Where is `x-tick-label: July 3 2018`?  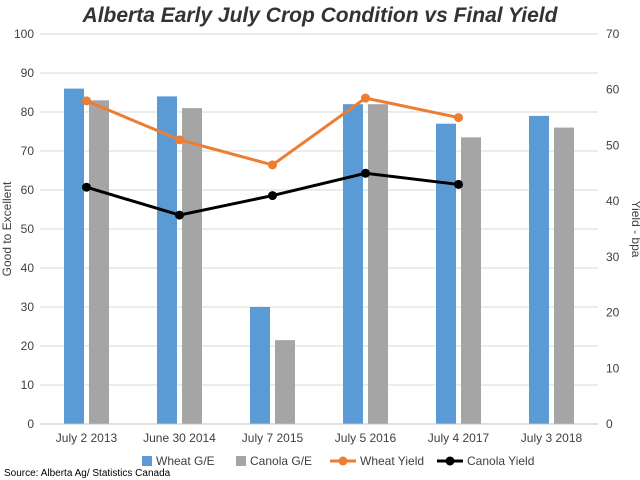
x-tick-label: July 3 2018 is located at coordinates (552, 438).